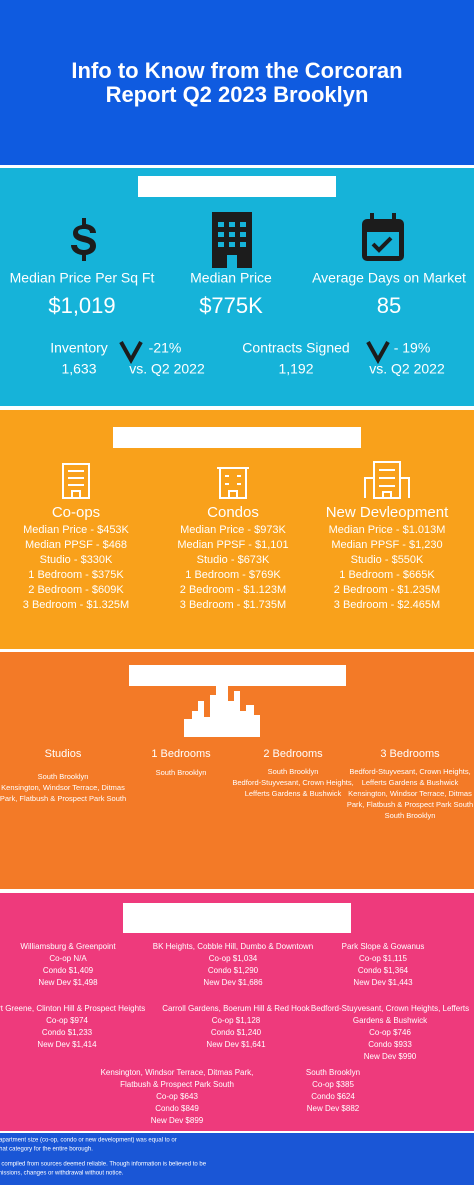 This screenshot has width=474, height=1185. I want to click on price-line: Condo $1,409, so click(68, 970).